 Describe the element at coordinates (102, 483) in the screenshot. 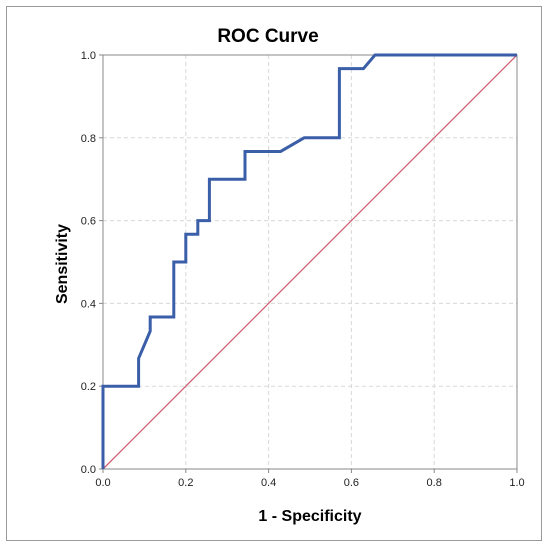

I see `x-tick-label: 0.0` at that location.